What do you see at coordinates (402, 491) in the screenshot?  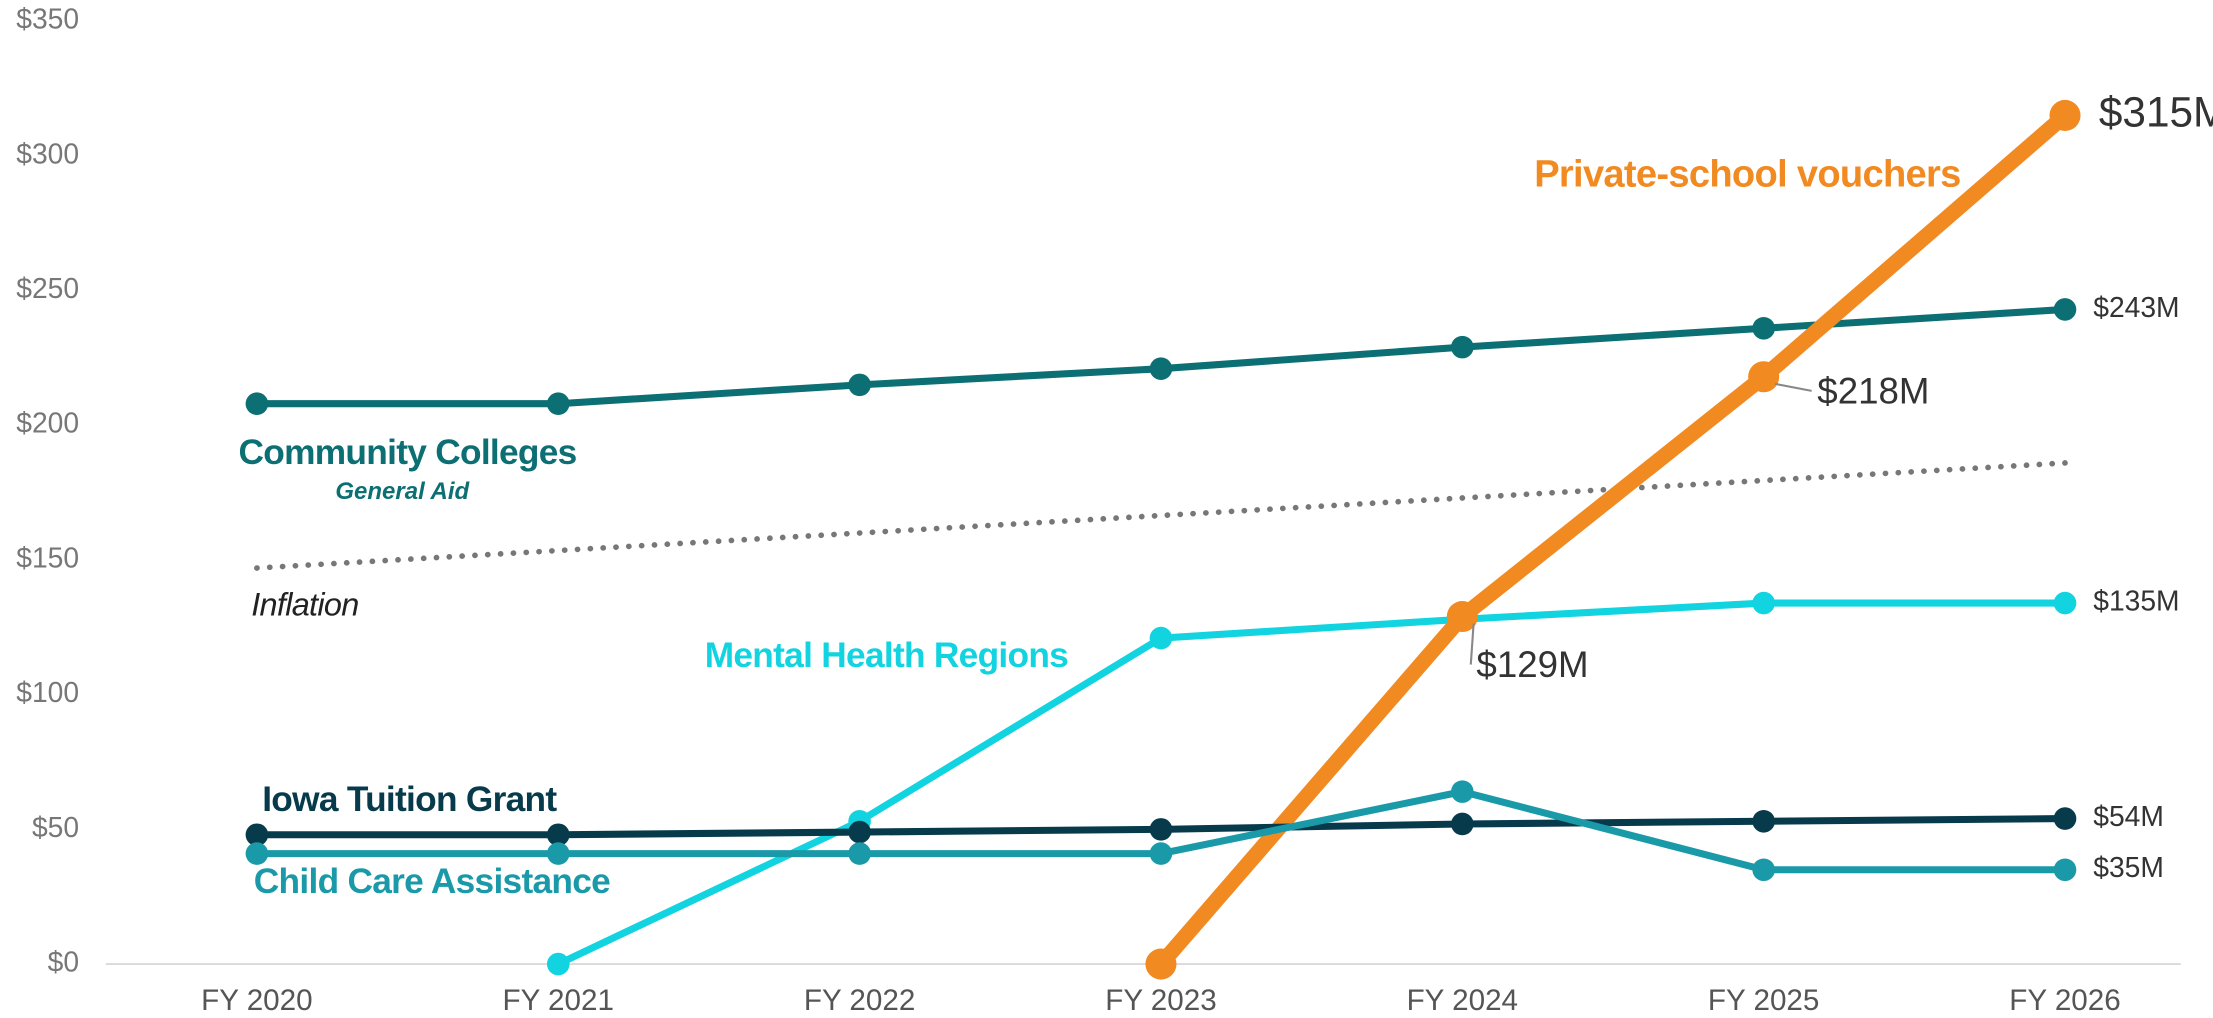 I see `annotation: General Aid` at bounding box center [402, 491].